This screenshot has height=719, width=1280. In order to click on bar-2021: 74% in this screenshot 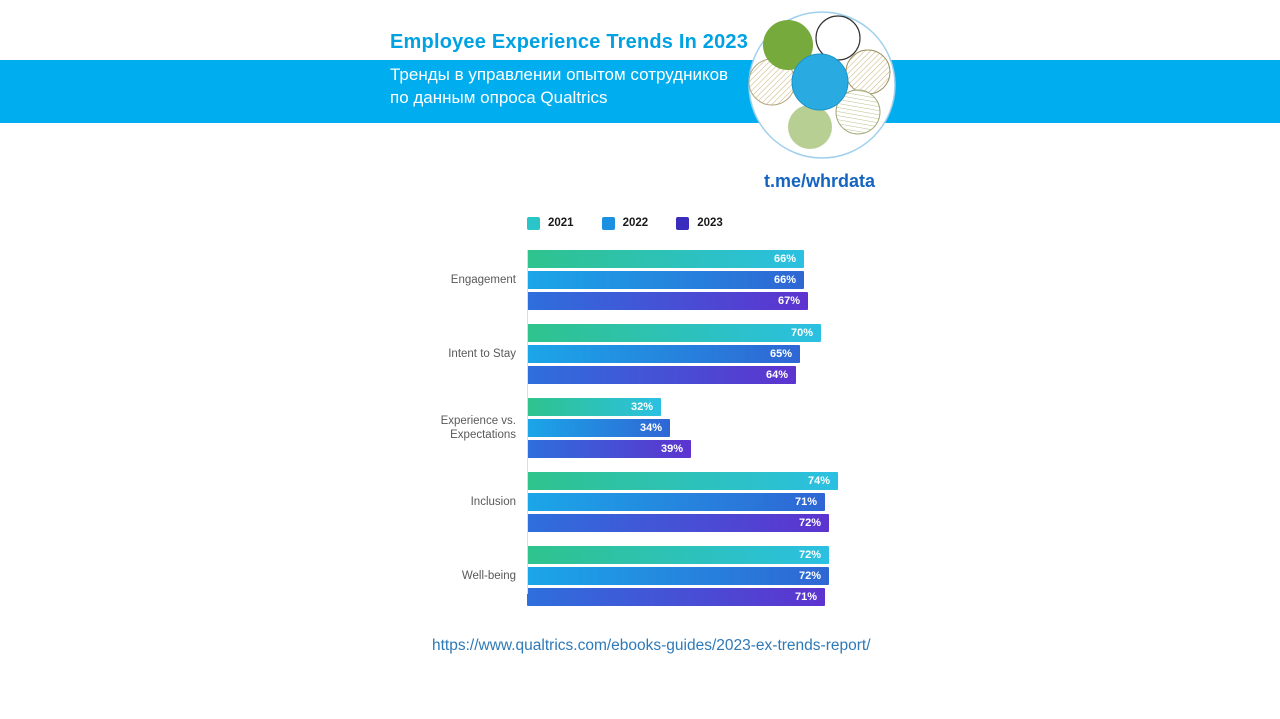, I will do `click(682, 481)`.